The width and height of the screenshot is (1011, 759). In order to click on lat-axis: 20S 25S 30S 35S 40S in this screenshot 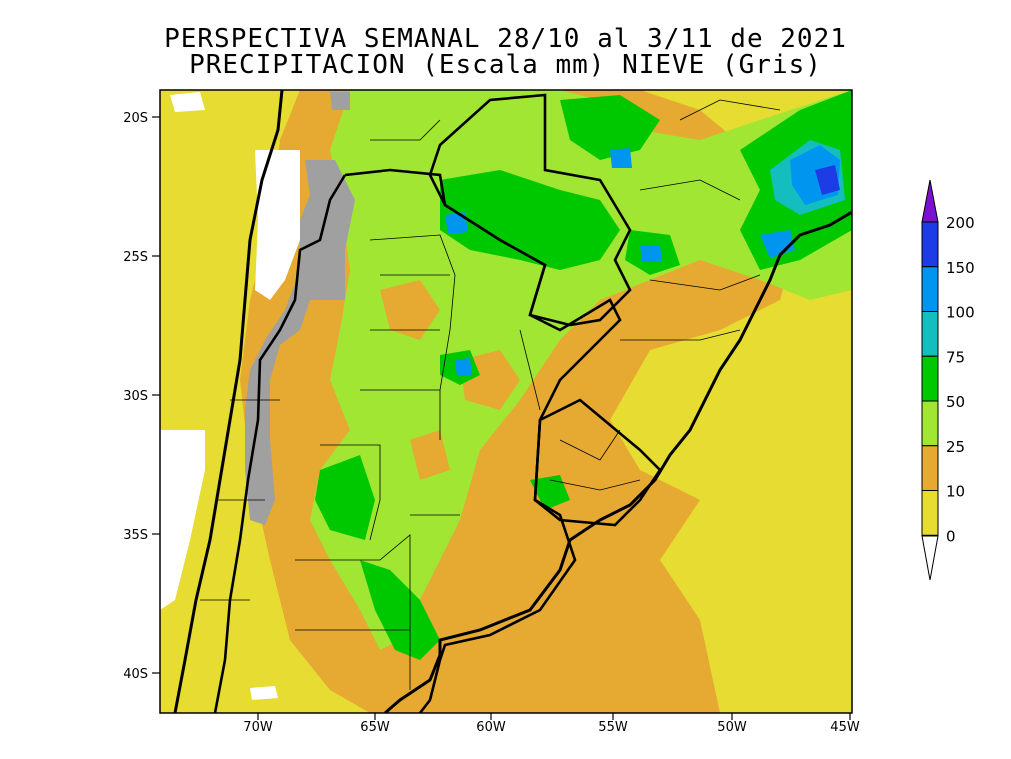, I will do `click(141, 396)`.